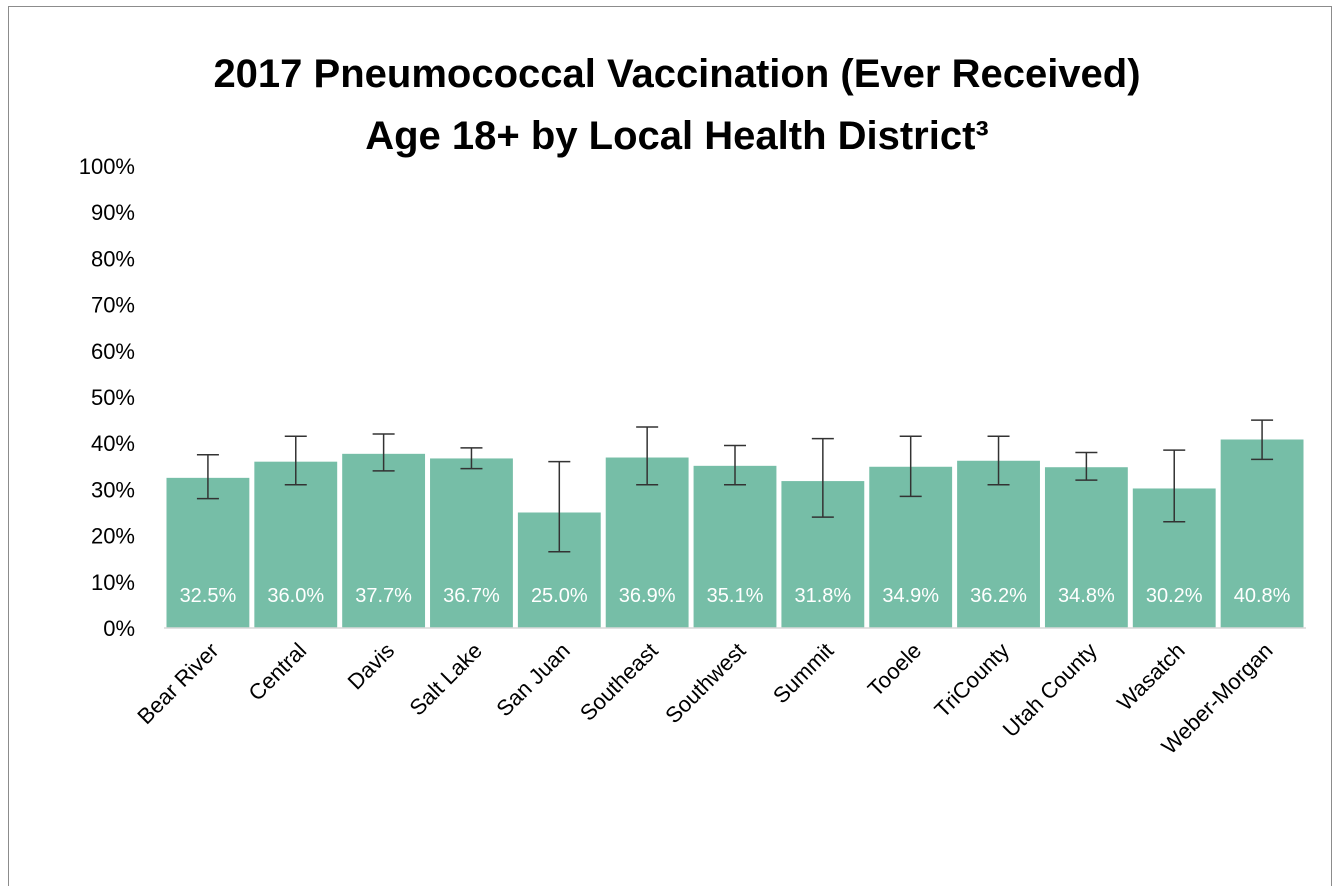  I want to click on data-label: 31.8%, so click(822, 596).